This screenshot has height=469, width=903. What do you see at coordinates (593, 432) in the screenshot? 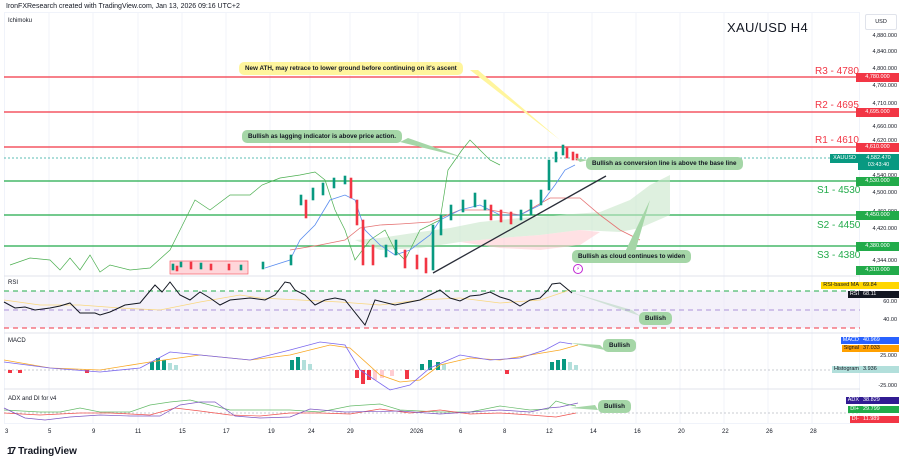
I see `x-tick: 14` at bounding box center [593, 432].